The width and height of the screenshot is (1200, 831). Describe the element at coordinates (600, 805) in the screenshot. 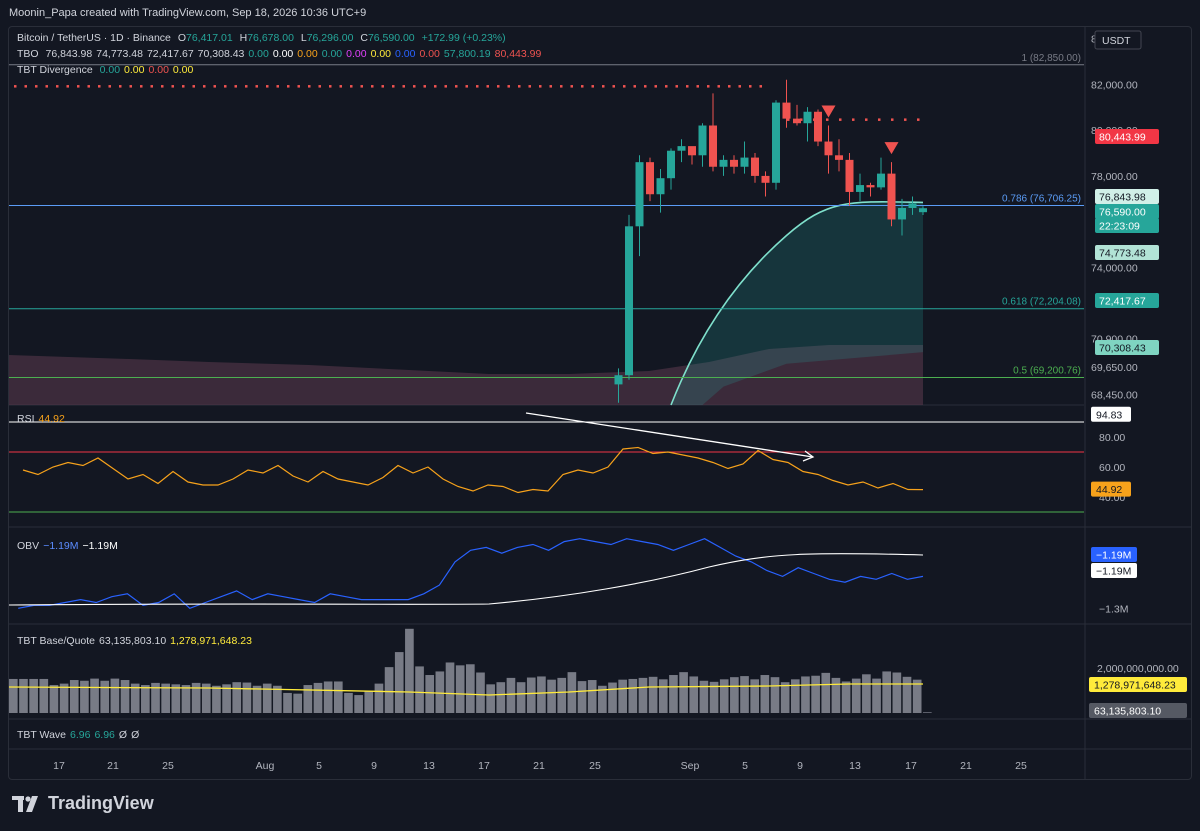

I see `footer` at that location.